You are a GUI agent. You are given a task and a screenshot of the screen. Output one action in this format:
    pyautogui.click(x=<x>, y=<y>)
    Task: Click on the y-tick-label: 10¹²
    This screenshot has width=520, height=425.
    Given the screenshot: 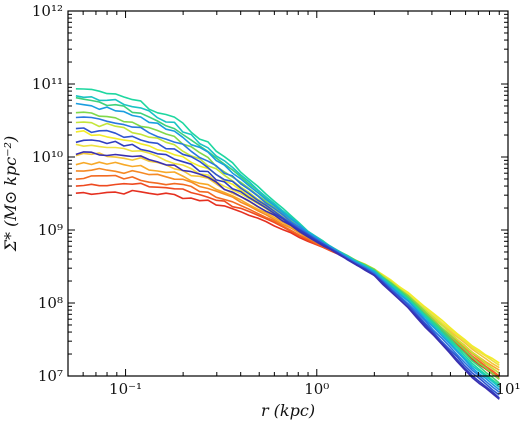 What is the action you would take?
    pyautogui.click(x=47, y=11)
    